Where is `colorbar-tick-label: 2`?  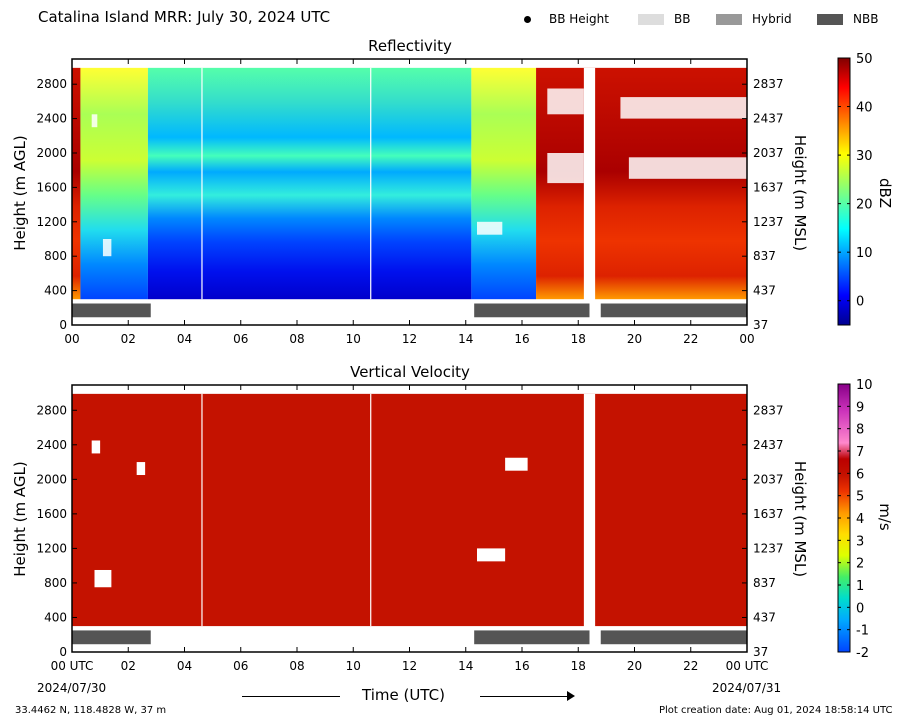
colorbar-tick-label: 2 is located at coordinates (860, 564).